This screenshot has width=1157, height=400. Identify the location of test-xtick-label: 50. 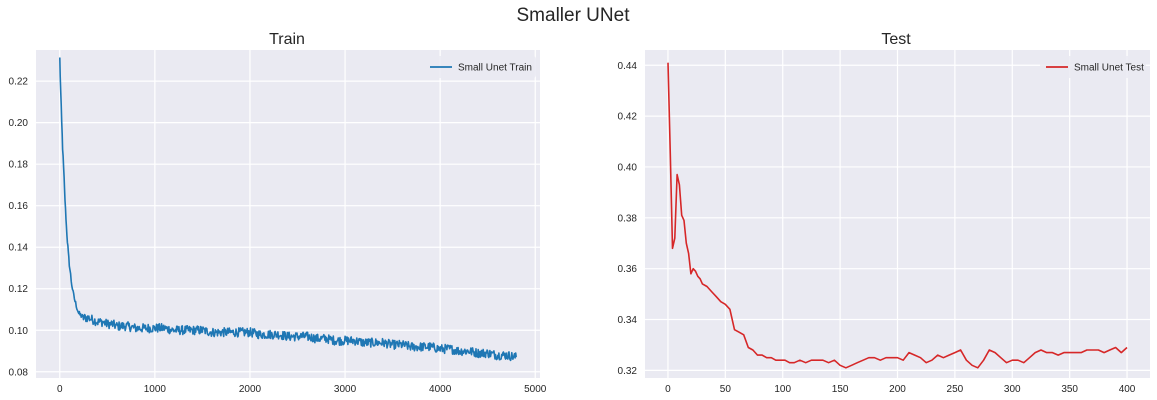
(726, 389).